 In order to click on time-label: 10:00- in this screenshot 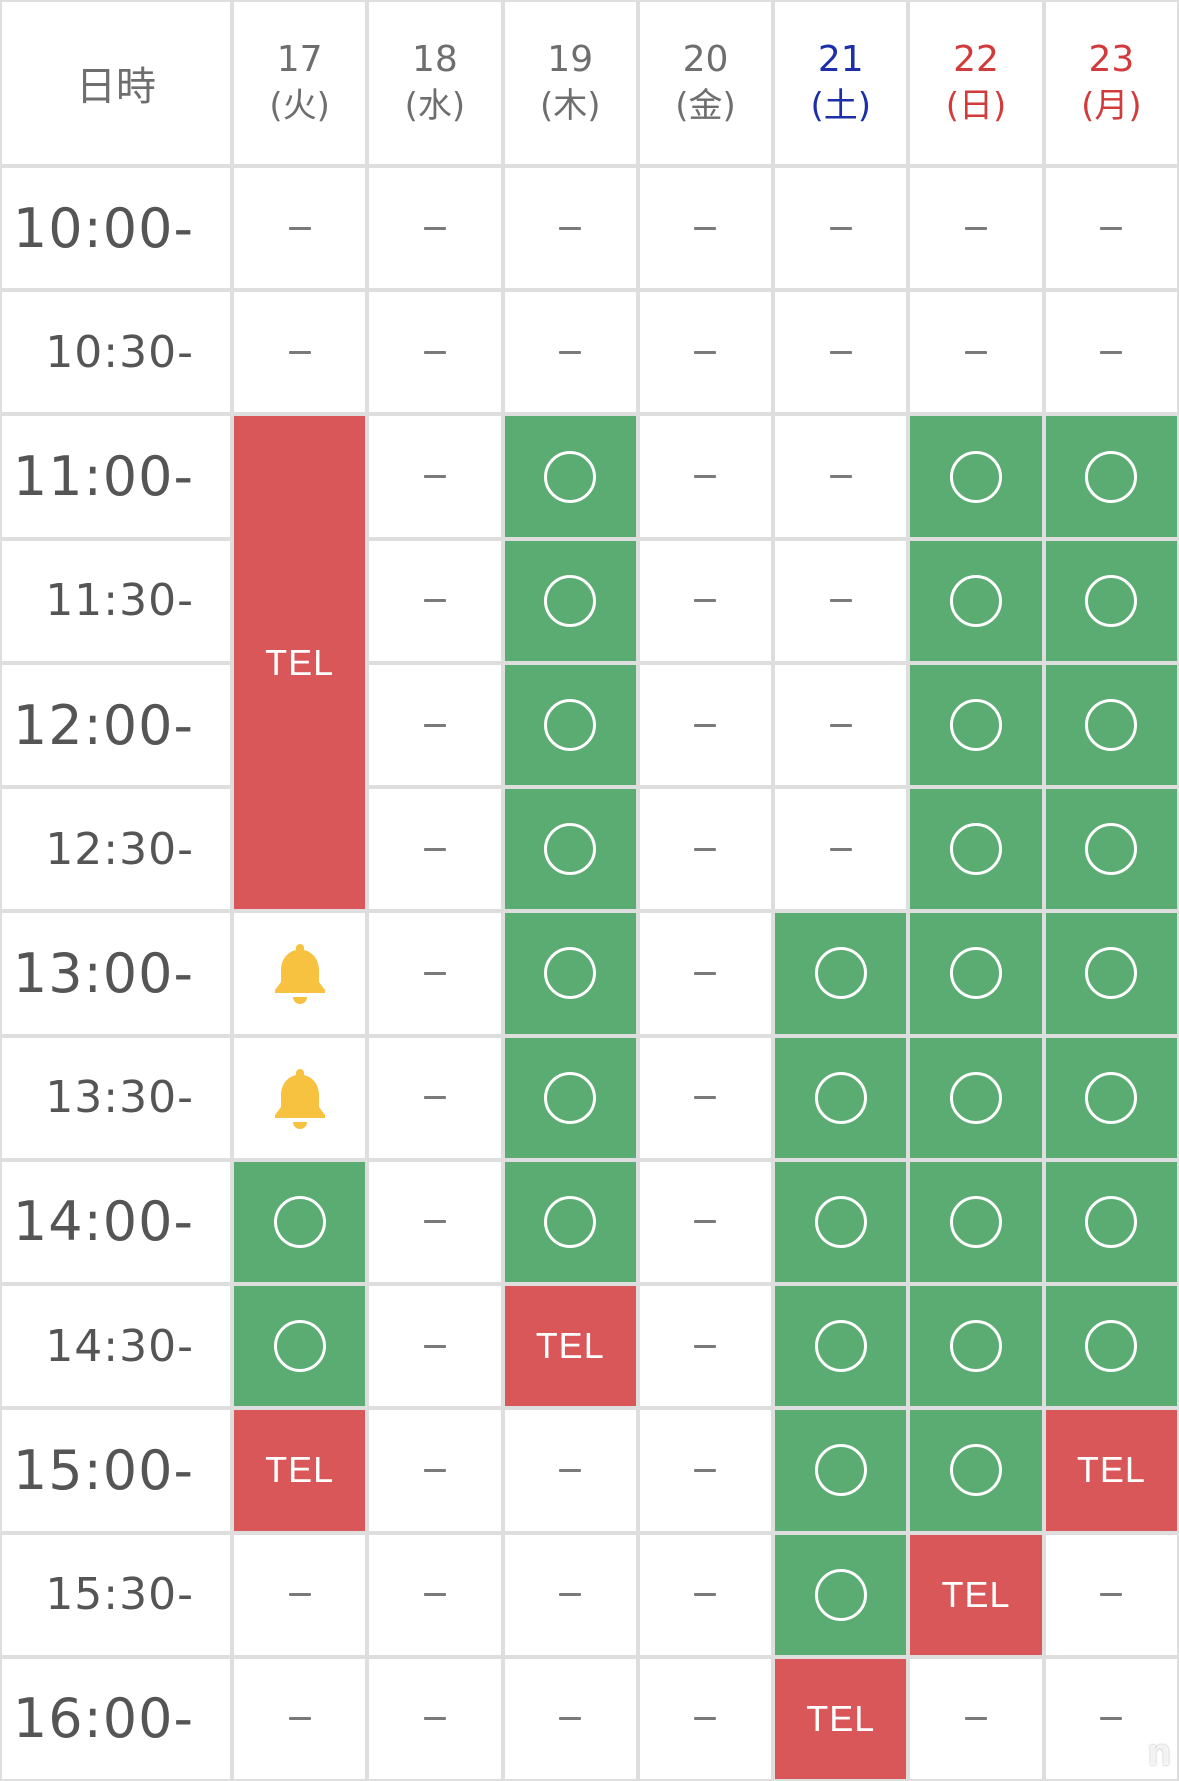, I will do `click(116, 228)`.